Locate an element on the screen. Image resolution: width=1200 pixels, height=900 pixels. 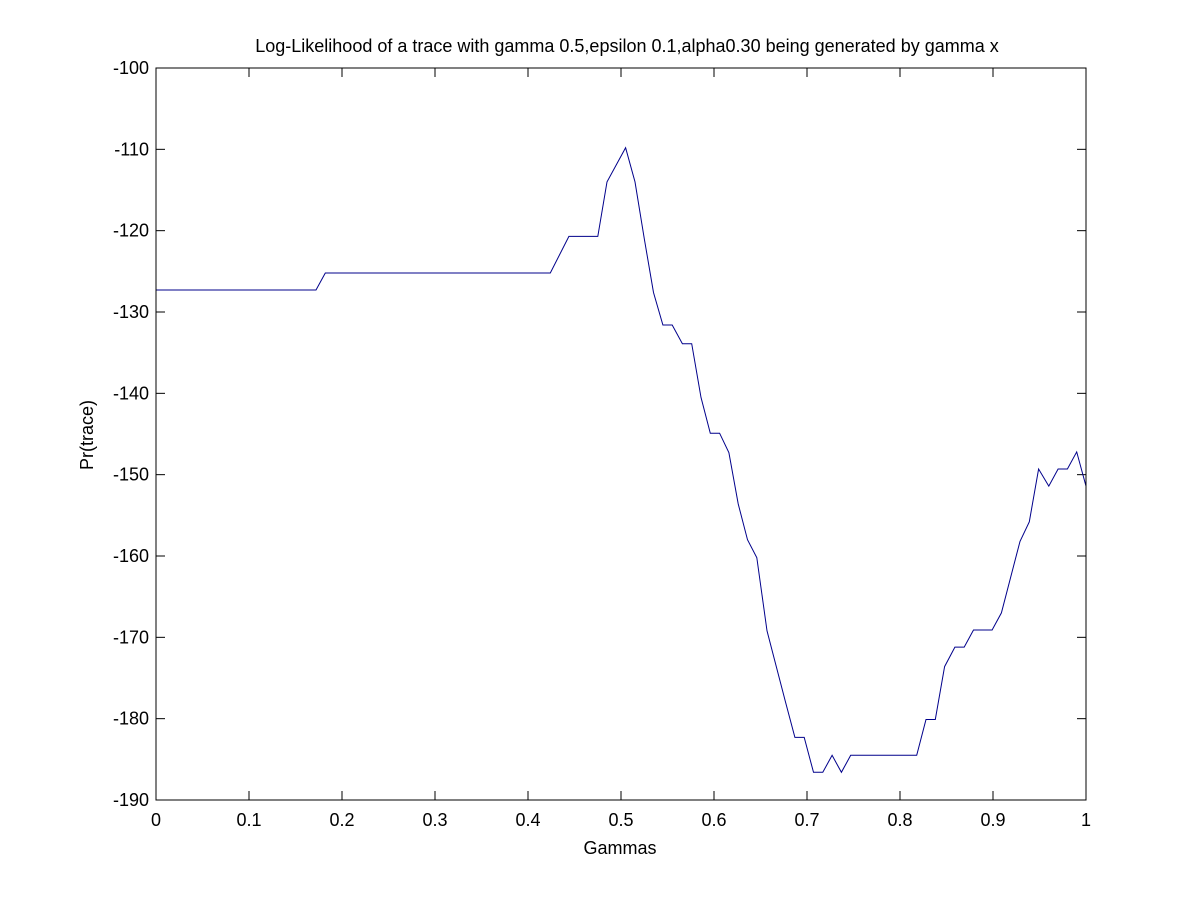
y-tick-label: -130 is located at coordinates (131, 312).